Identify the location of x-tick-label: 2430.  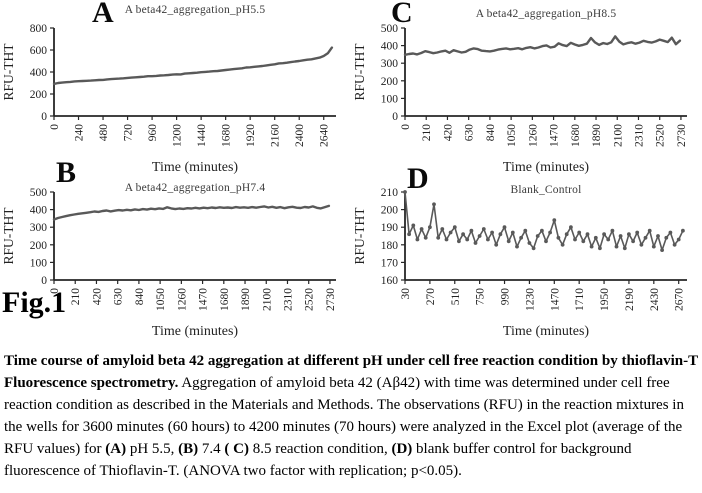
(655, 299).